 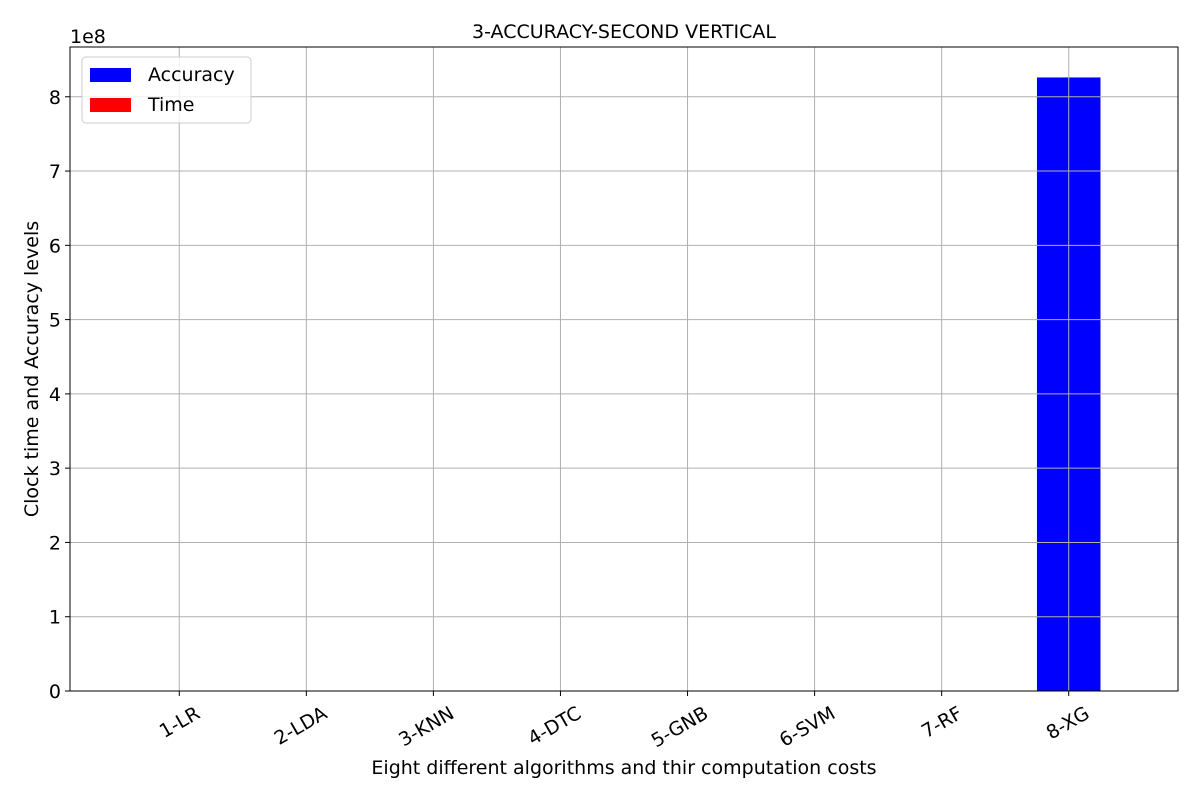 What do you see at coordinates (426, 726) in the screenshot?
I see `x-tick-label: 3-KNN` at bounding box center [426, 726].